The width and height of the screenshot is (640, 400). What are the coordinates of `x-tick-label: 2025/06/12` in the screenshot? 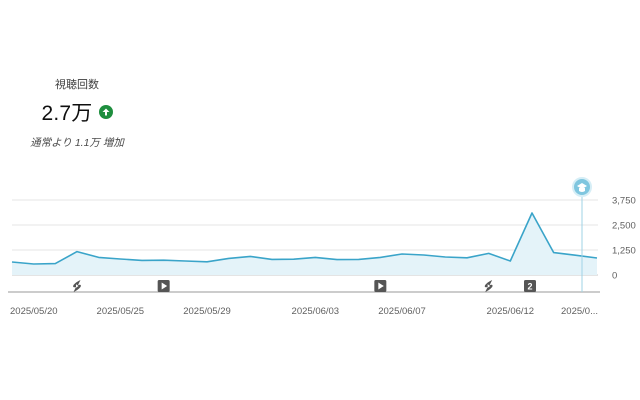 It's located at (511, 311).